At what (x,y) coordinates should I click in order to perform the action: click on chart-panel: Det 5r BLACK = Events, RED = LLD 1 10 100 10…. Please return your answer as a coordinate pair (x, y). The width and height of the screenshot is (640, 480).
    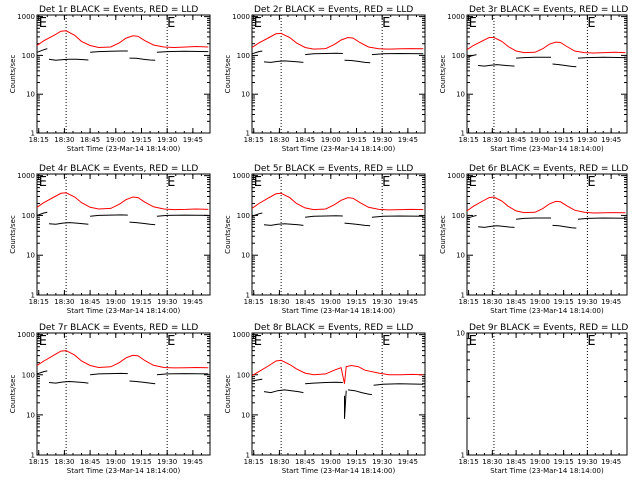
    Looking at the image, I should click on (325, 239).